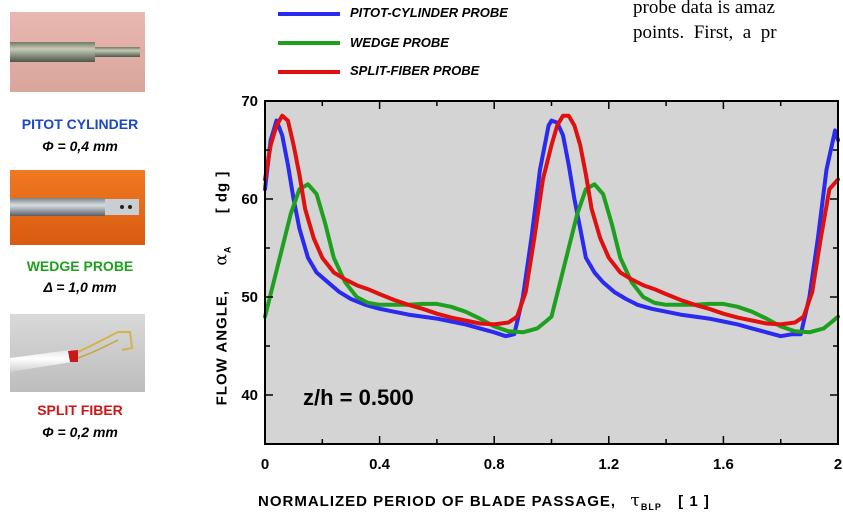 Image resolution: width=843 pixels, height=515 pixels. I want to click on x-tick-label: 0.8, so click(494, 464).